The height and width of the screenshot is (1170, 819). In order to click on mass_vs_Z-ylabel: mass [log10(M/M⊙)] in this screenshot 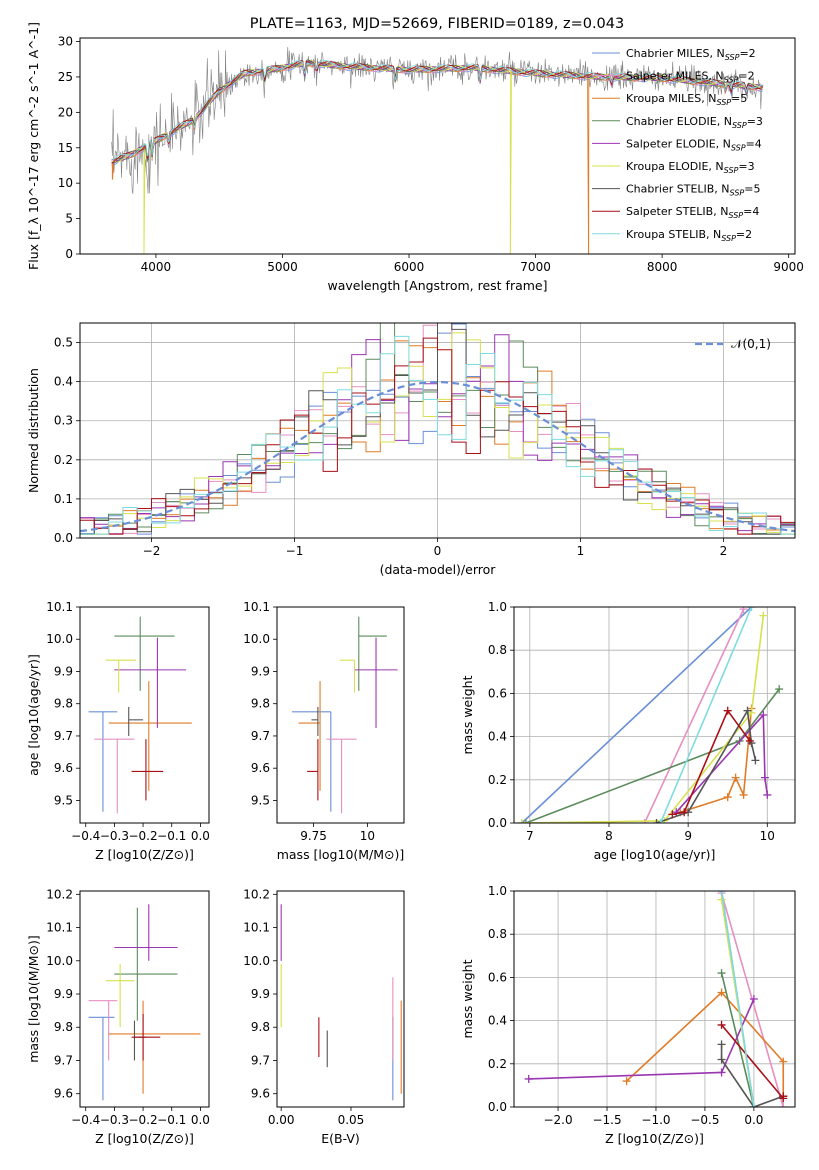, I will do `click(33, 999)`.